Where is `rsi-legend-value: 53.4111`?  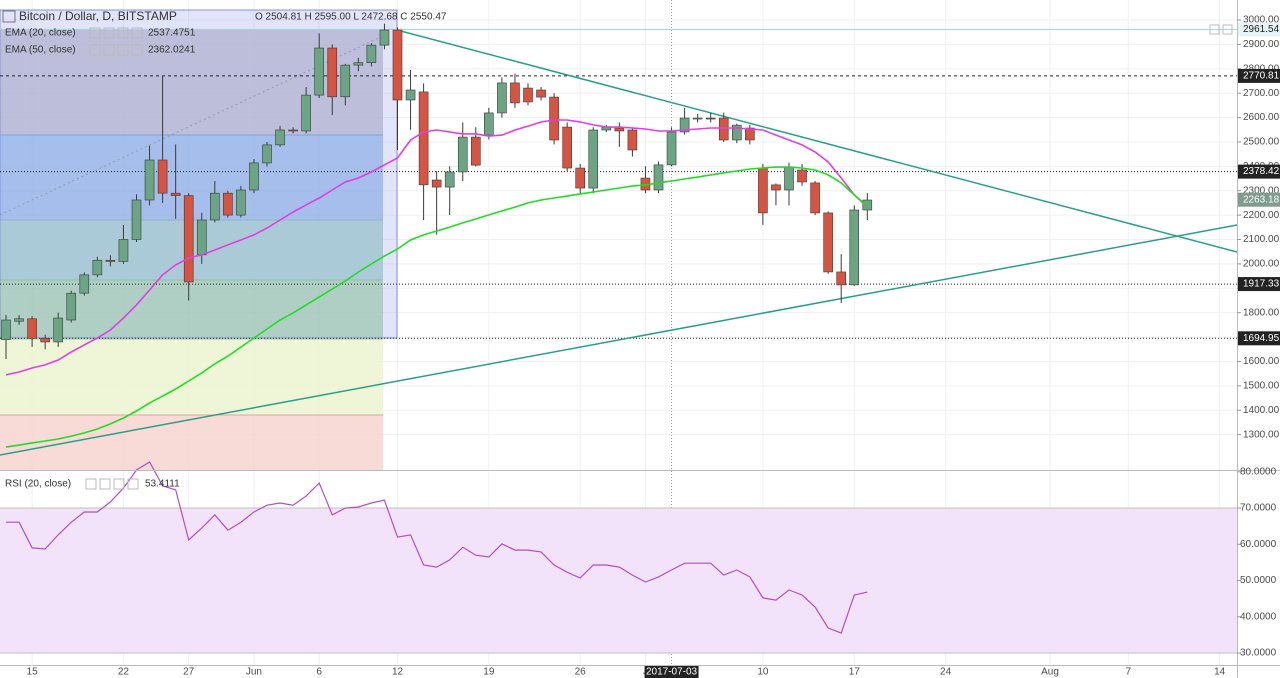
rsi-legend-value: 53.4111 is located at coordinates (162, 484).